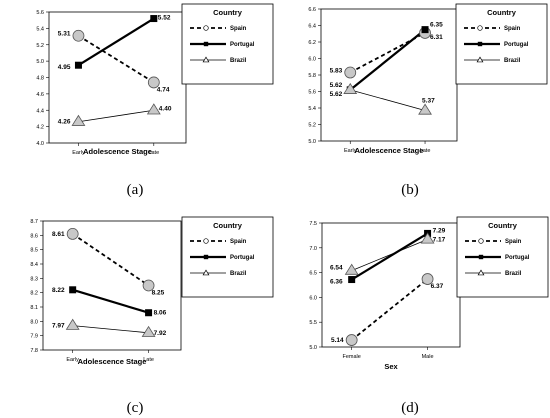 This screenshot has height=418, width=550. Describe the element at coordinates (64, 122) in the screenshot. I see `data-label-brazil: 4.26` at that location.